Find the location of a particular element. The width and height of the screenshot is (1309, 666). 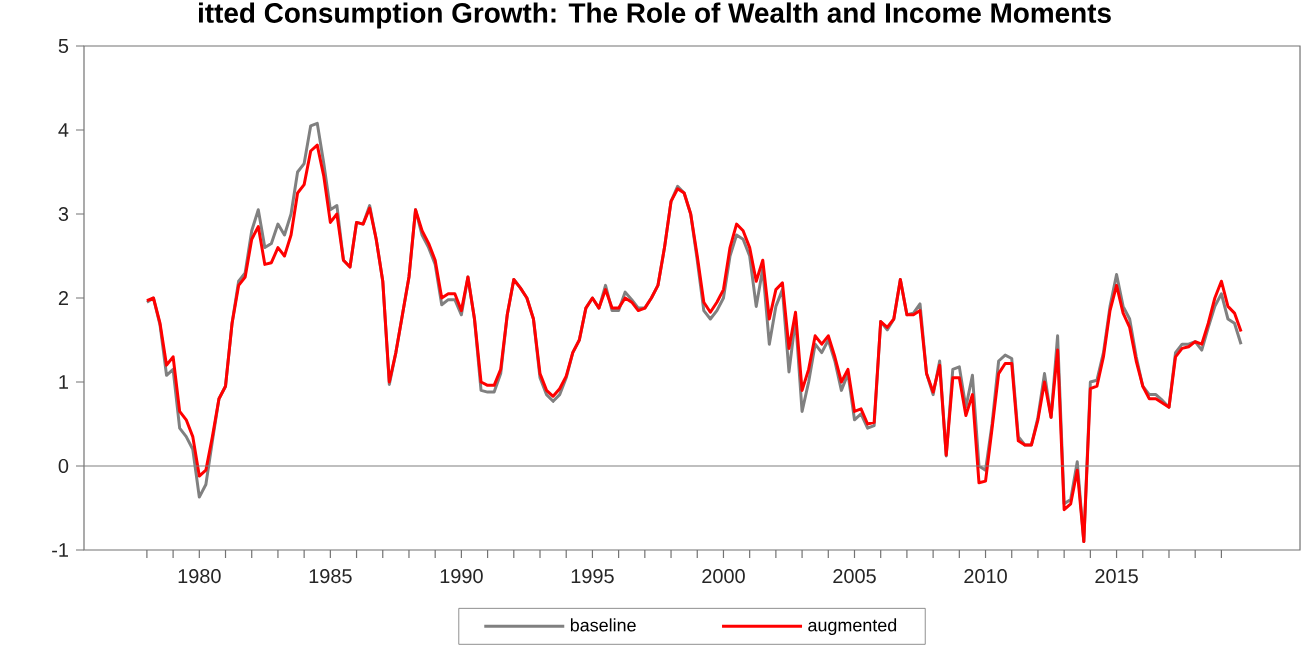

x-tick-label: 2005 is located at coordinates (854, 576).